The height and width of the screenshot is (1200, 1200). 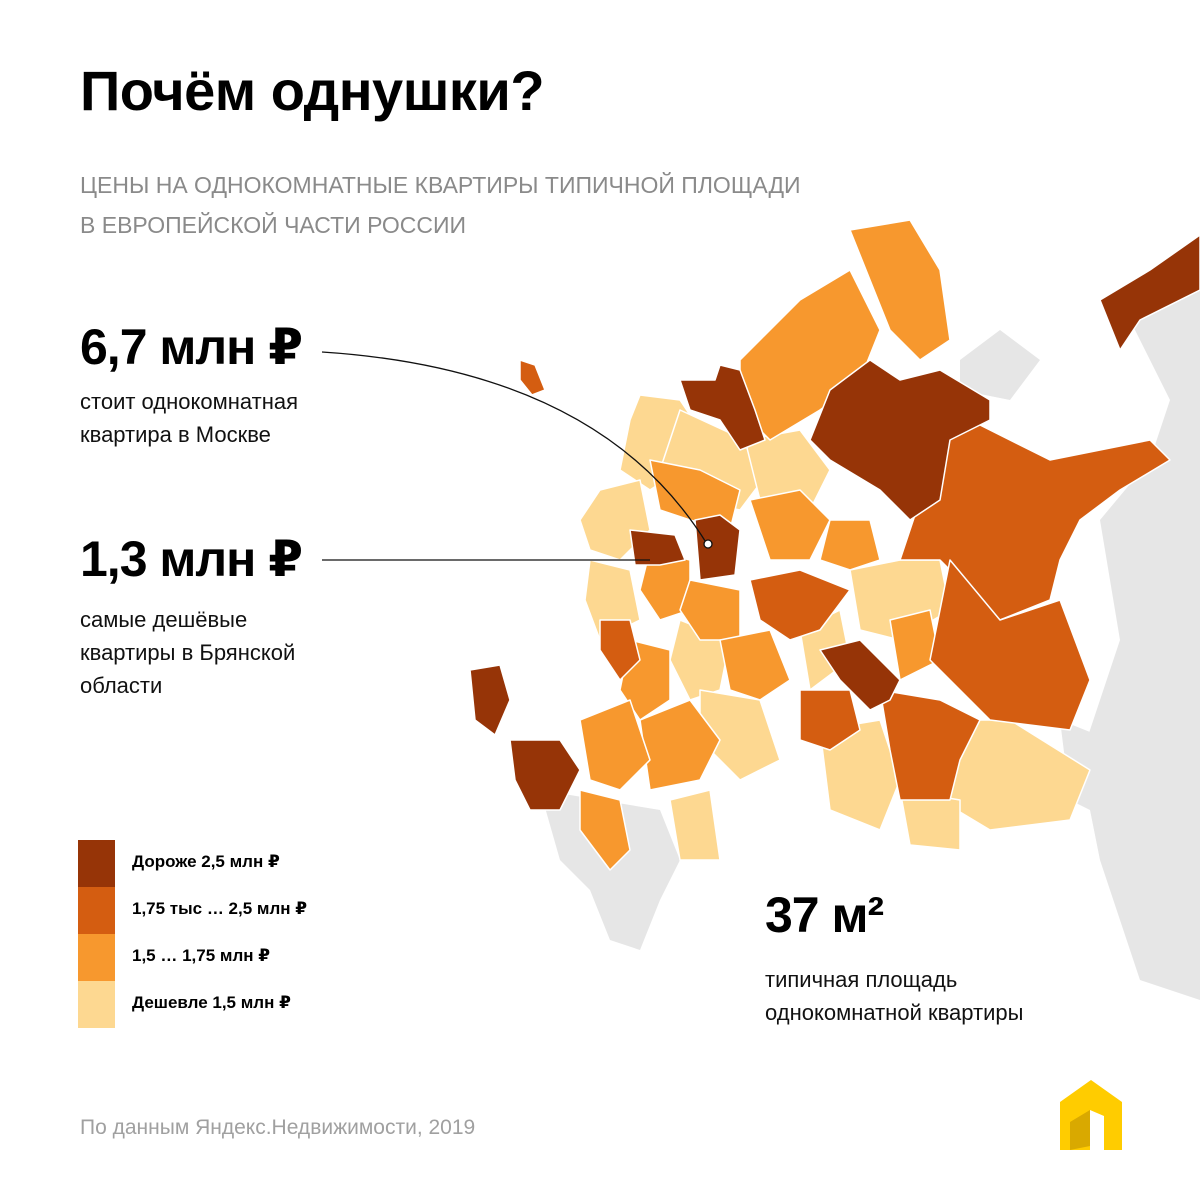 What do you see at coordinates (189, 418) in the screenshot?
I see `moscow-price-description: стоит однокомнатная квартира в Москве` at bounding box center [189, 418].